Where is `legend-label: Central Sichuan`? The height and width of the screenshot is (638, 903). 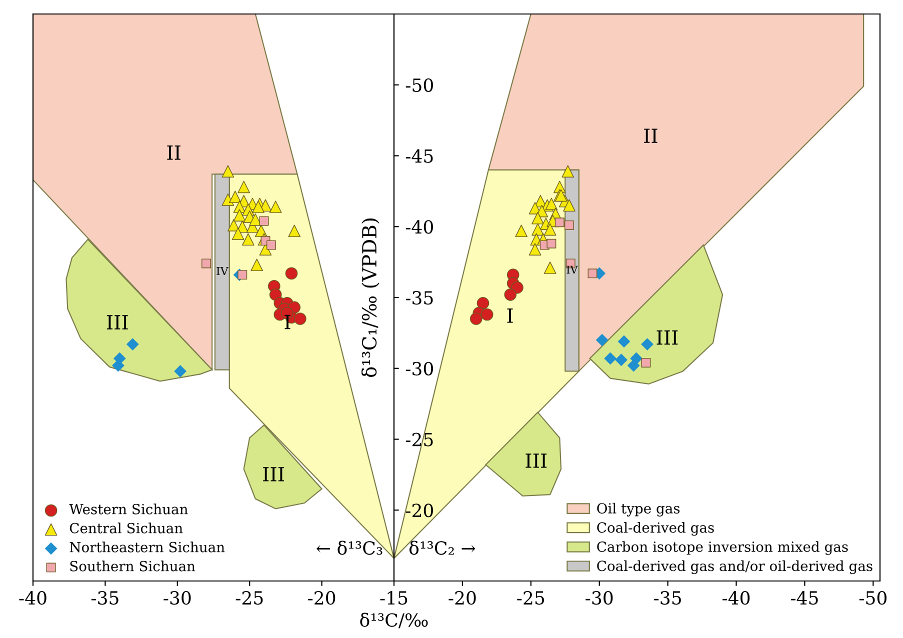 legend-label: Central Sichuan is located at coordinates (126, 528).